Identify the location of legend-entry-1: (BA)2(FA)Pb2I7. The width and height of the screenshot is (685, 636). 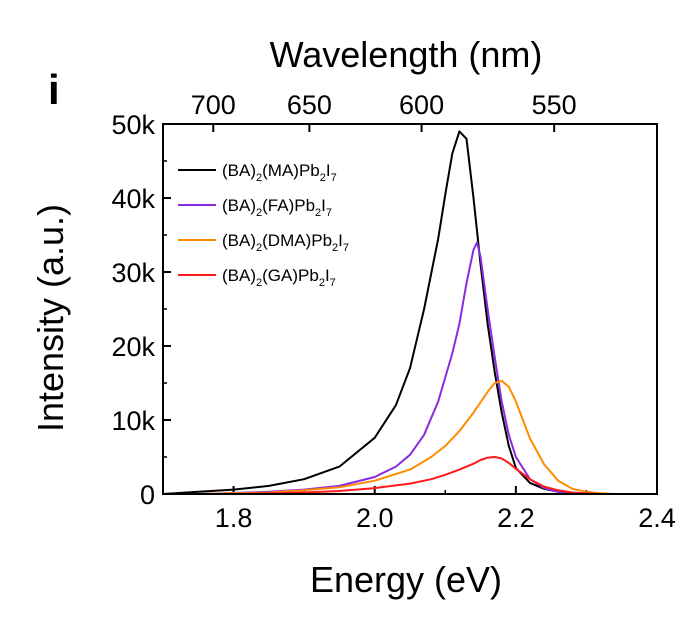
(277, 207).